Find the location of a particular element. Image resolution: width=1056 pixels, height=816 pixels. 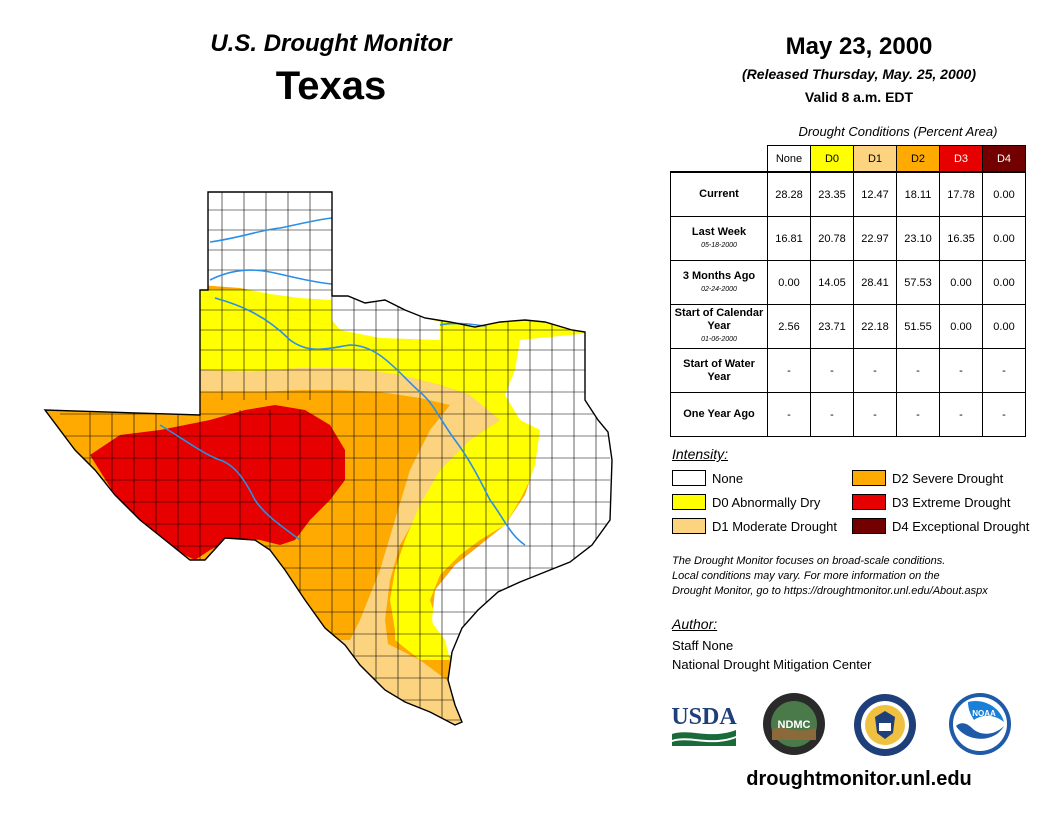

table-cell: 28.41 is located at coordinates (875, 282).